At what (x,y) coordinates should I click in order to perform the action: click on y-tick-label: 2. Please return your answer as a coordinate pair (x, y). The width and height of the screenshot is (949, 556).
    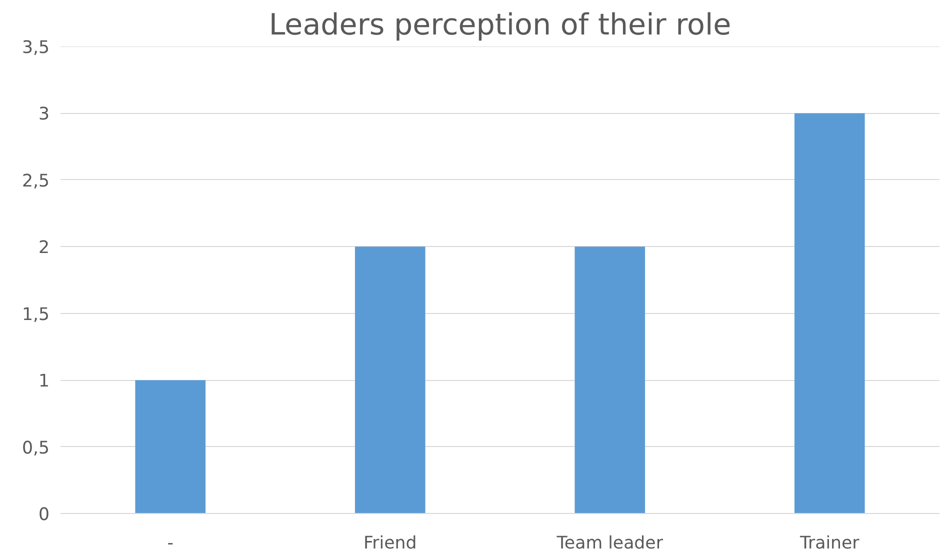
    Looking at the image, I should click on (44, 248).